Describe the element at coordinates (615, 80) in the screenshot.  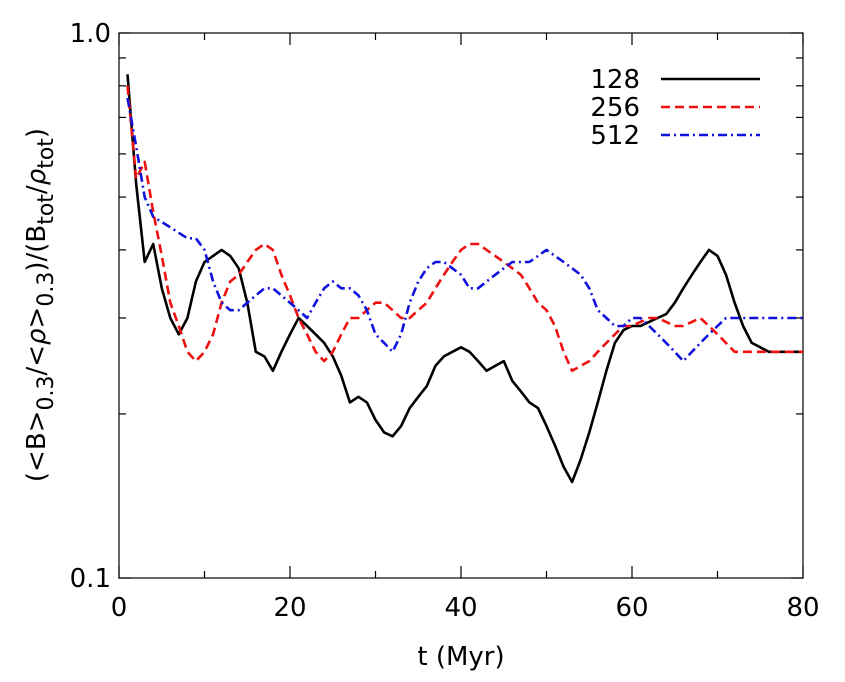
I see `legend-label-128: 128` at that location.